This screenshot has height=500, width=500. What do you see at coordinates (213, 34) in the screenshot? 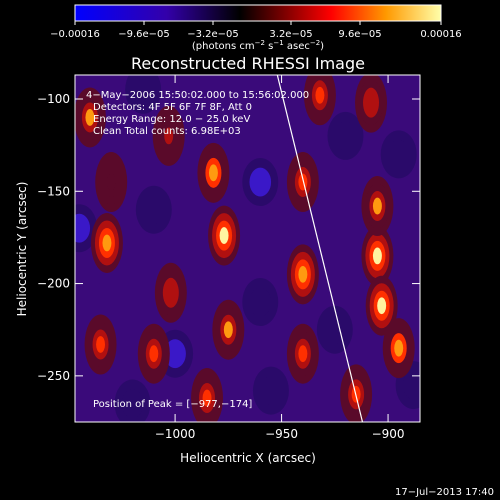
I see `colorbar-tick-label: −3.2e−05` at bounding box center [213, 34].